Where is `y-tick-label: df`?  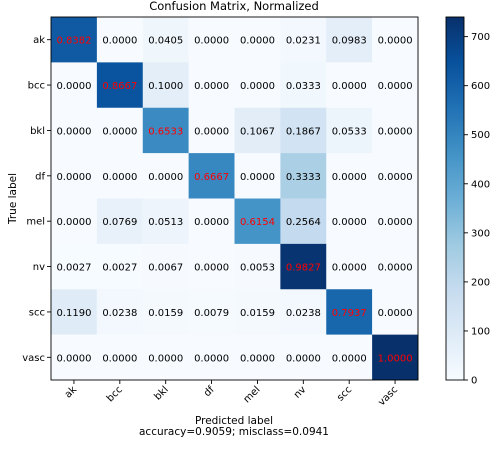 y-tick-label: df is located at coordinates (40, 176).